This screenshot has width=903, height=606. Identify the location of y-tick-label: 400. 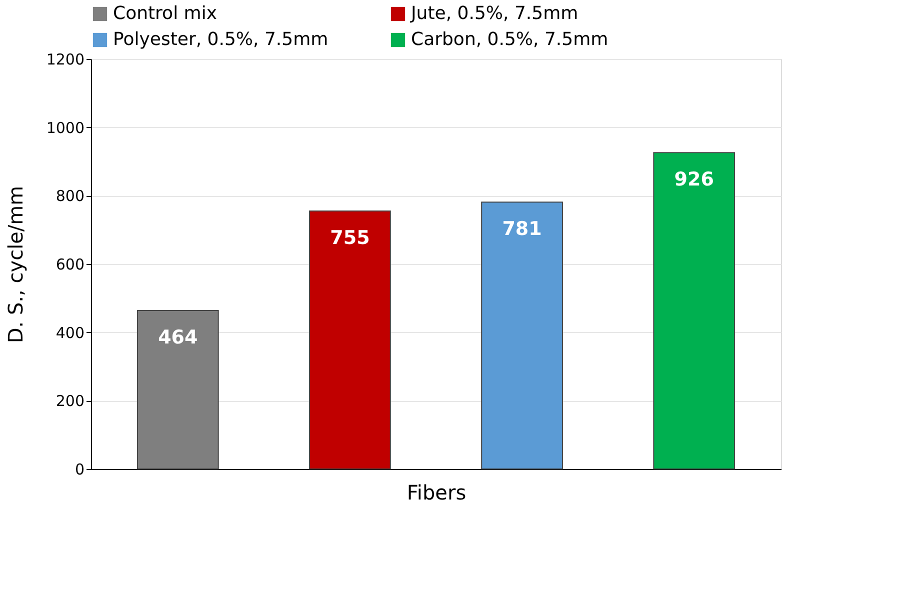
(70, 333).